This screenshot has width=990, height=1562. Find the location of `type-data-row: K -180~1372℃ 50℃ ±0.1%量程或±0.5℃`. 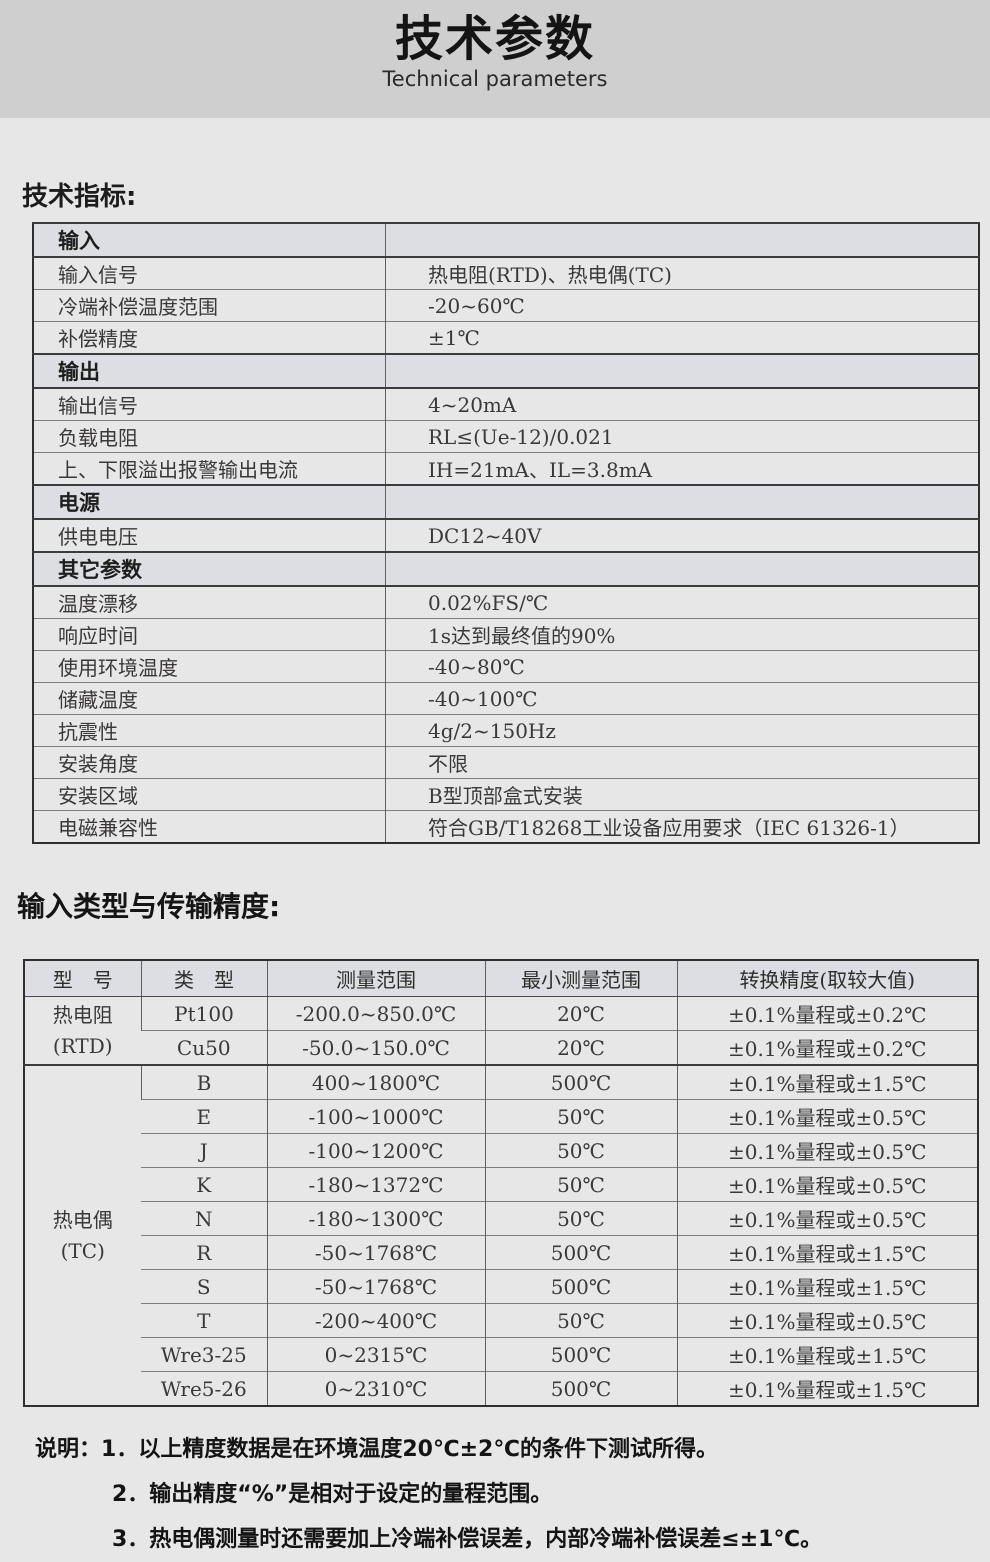

type-data-row: K -180~1372℃ 50℃ ±0.1%量程或±0.5℃ is located at coordinates (501, 1184).